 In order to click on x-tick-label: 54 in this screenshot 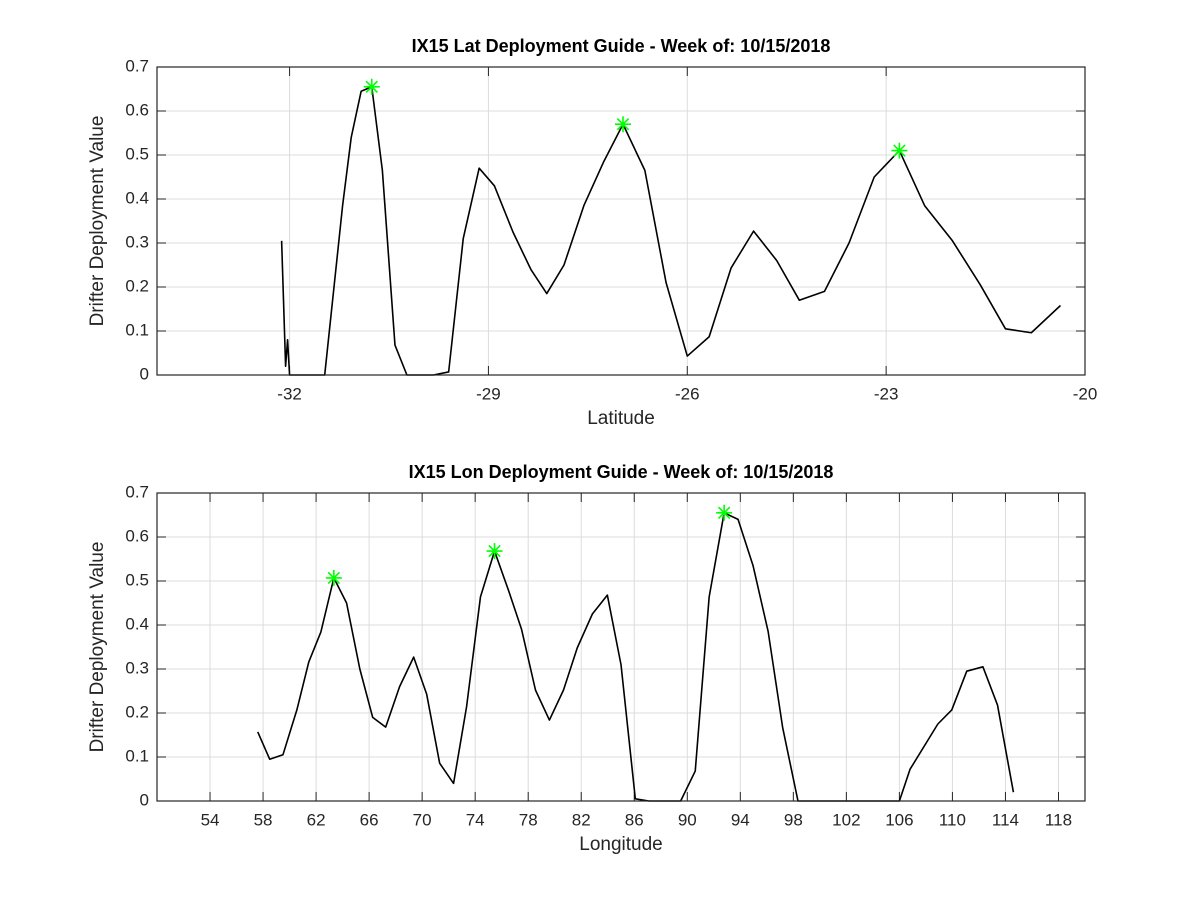, I will do `click(210, 819)`.